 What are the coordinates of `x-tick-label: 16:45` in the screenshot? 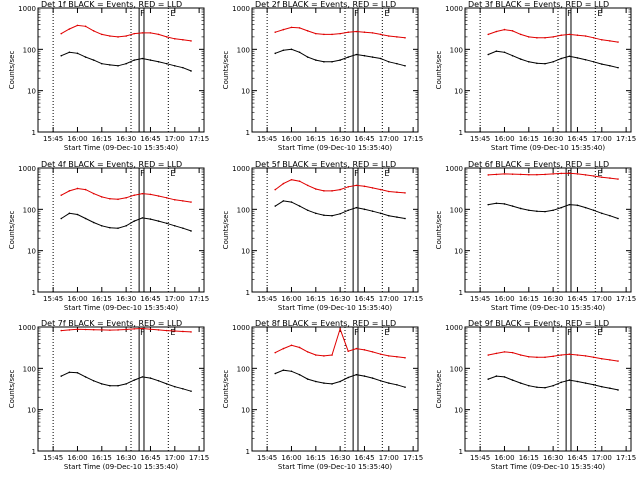 It's located at (364, 139).